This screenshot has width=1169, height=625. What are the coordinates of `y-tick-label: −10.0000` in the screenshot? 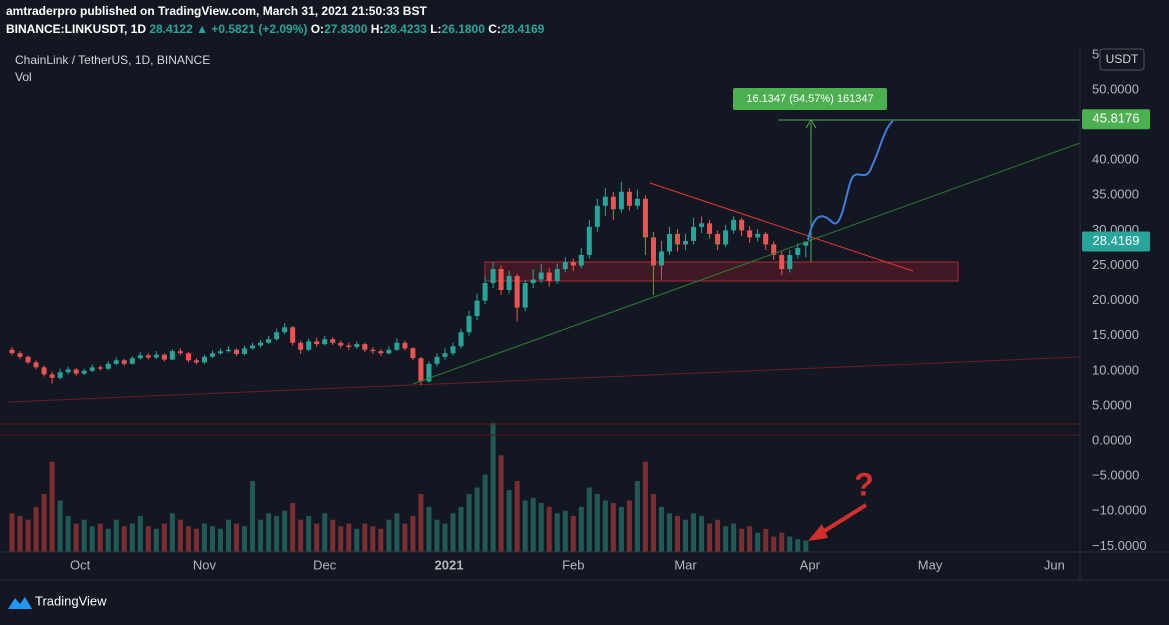 It's located at (1119, 510).